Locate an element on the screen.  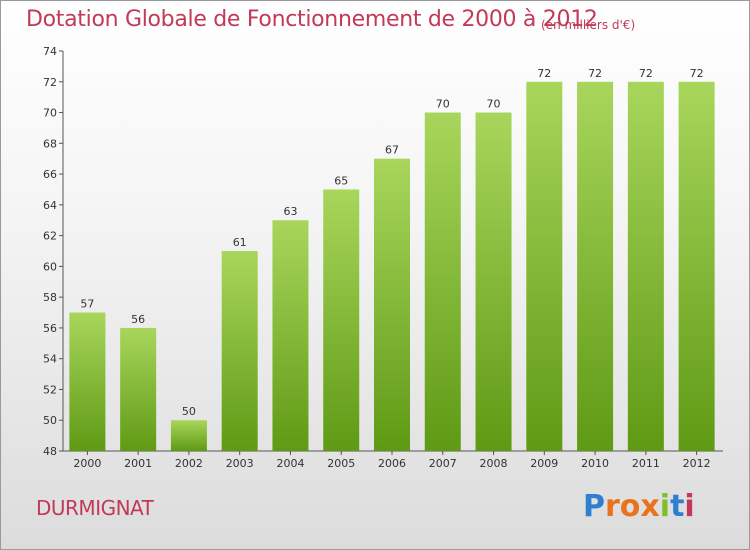
brand-letter: o is located at coordinates (630, 506).